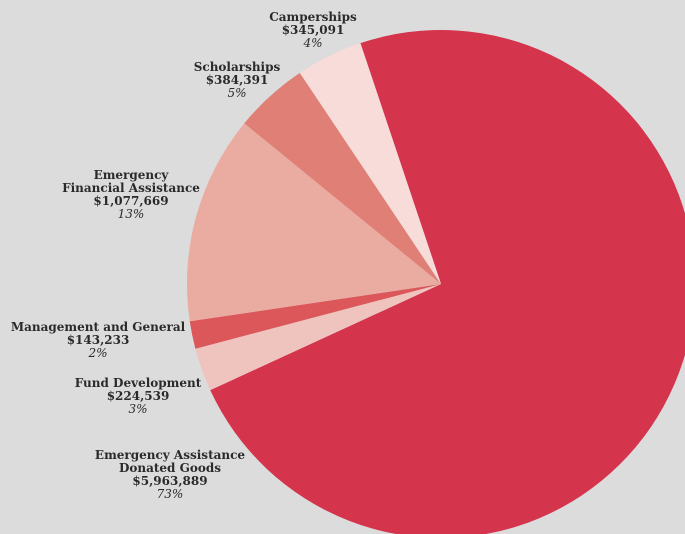  What do you see at coordinates (131, 201) in the screenshot?
I see `slice-amount: $1,077,669` at bounding box center [131, 201].